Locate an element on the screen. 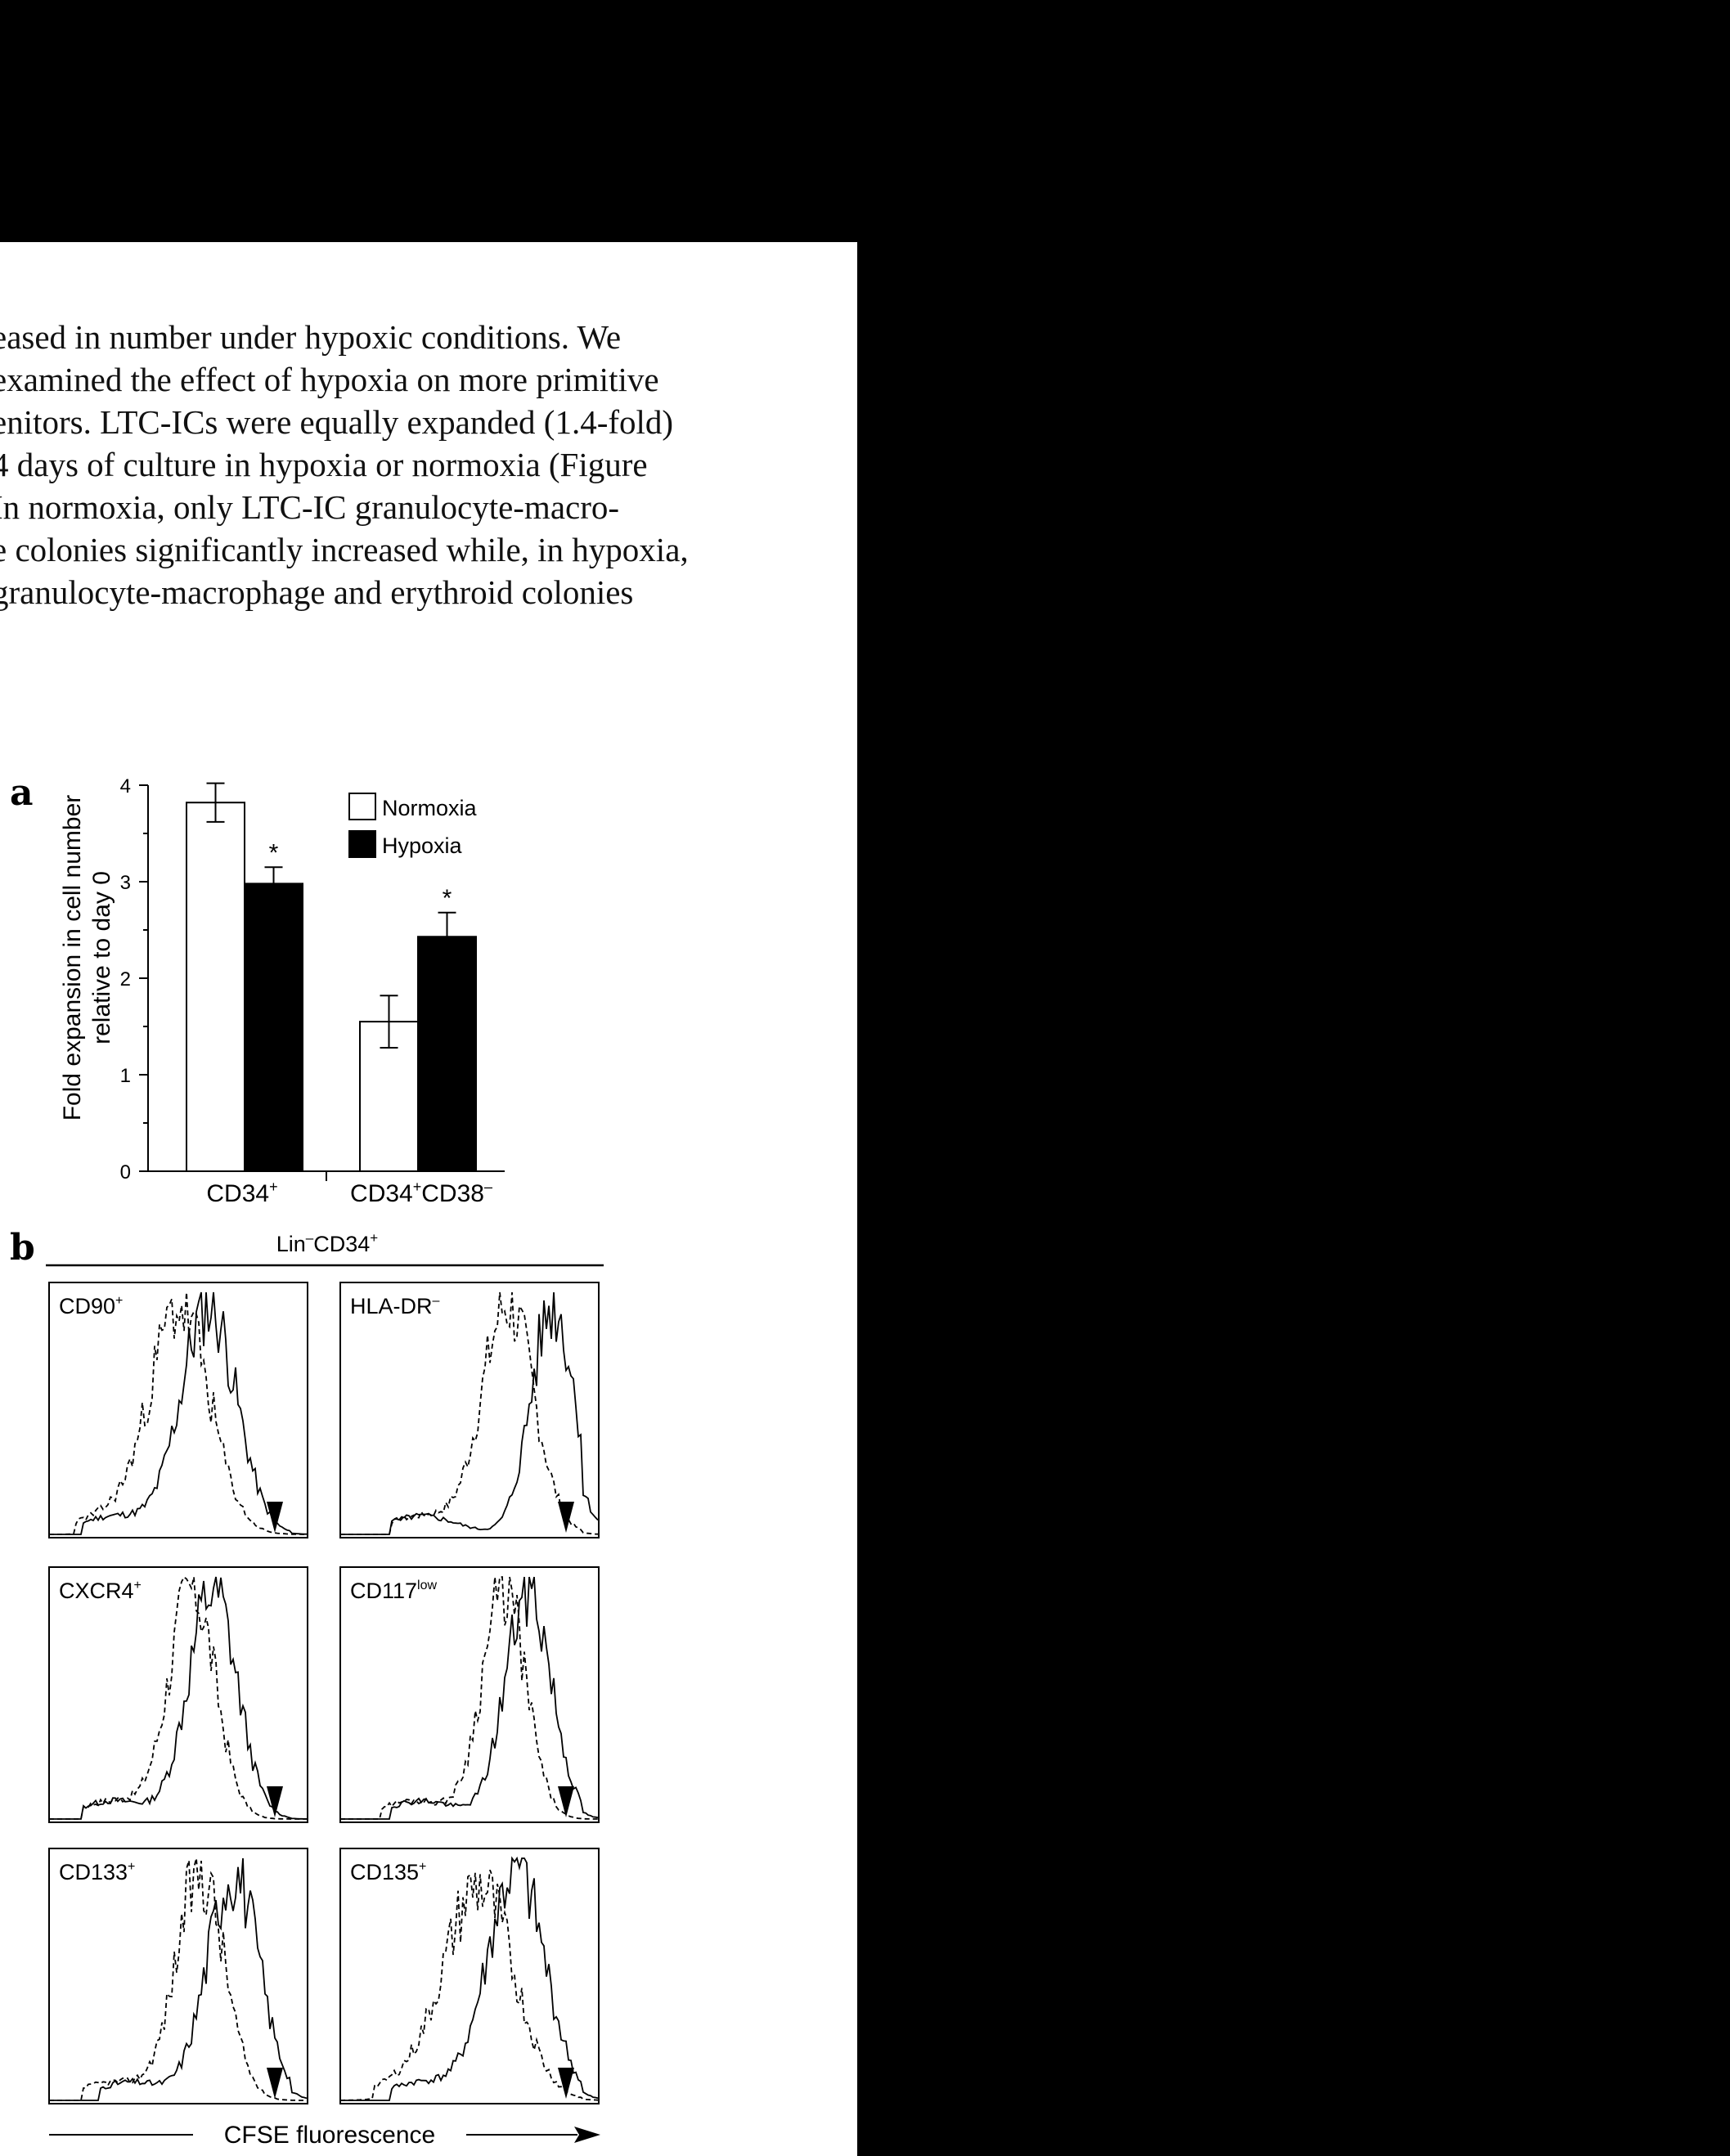 The width and height of the screenshot is (1730, 2156). panel-b-header: Lin–CD34+ is located at coordinates (327, 1243).